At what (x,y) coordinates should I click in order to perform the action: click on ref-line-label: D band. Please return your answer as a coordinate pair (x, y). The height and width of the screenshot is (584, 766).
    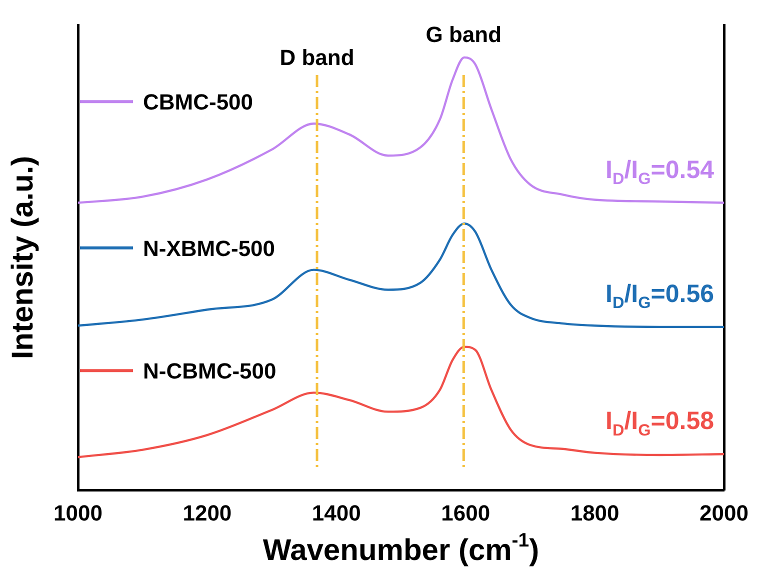
    Looking at the image, I should click on (317, 57).